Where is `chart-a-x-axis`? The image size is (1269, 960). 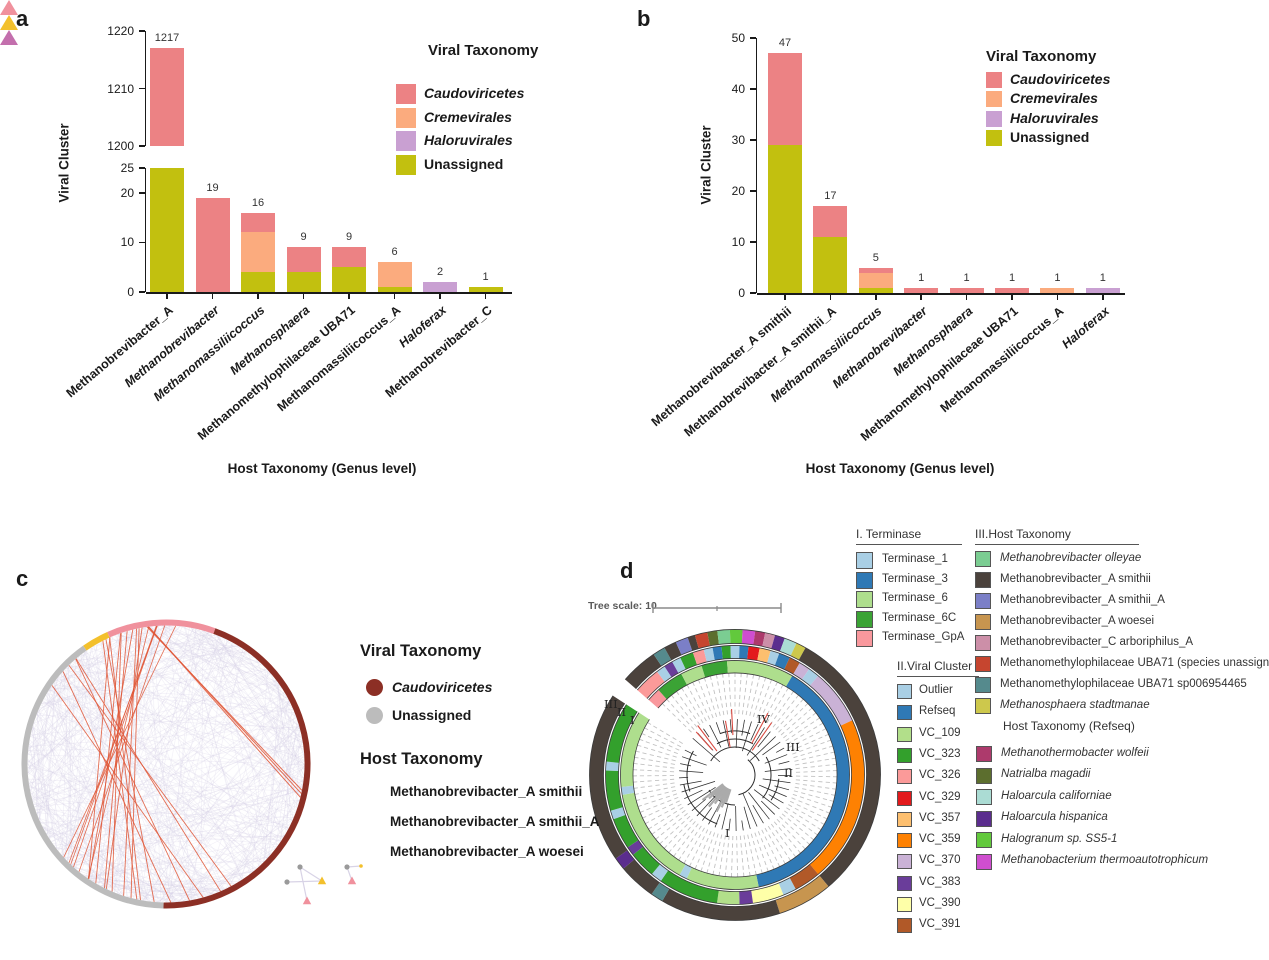
chart-a-x-axis is located at coordinates (329, 293).